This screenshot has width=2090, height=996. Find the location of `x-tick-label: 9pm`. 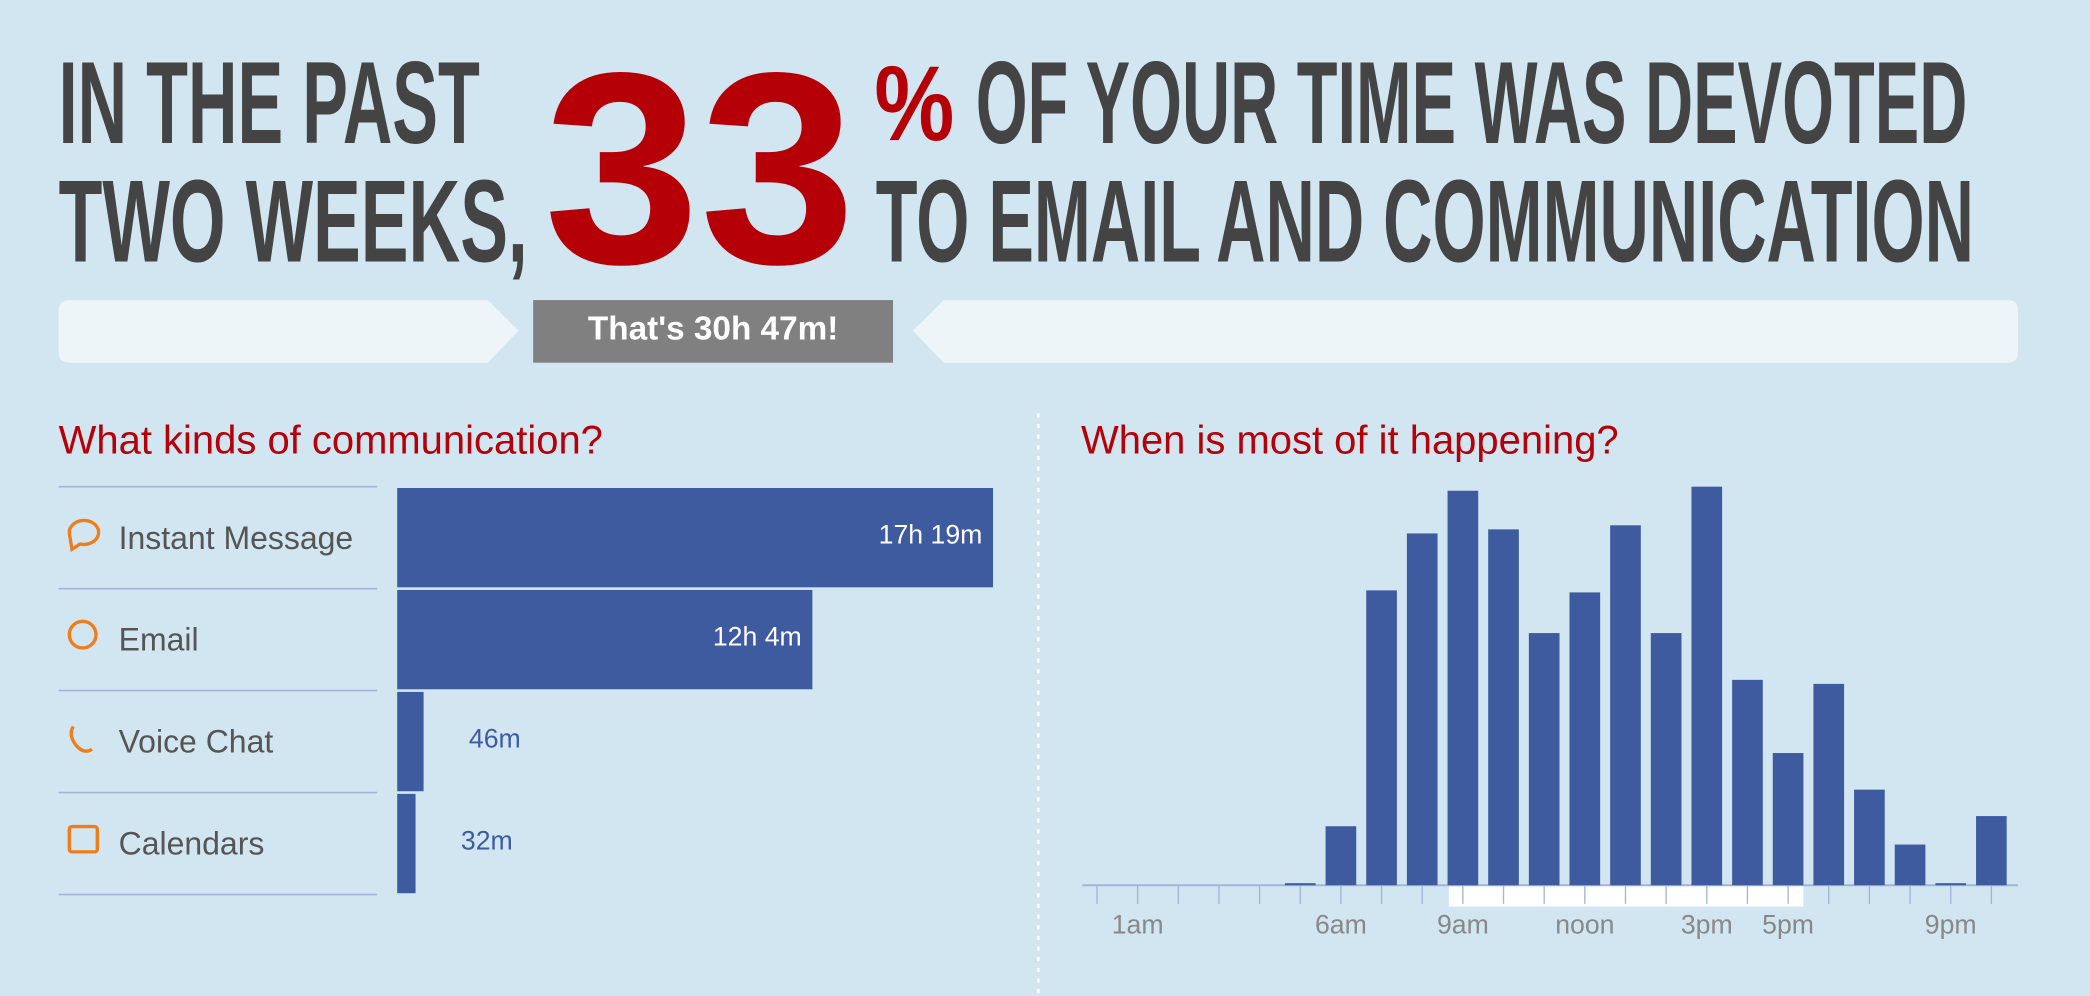

x-tick-label: 9pm is located at coordinates (1951, 925).